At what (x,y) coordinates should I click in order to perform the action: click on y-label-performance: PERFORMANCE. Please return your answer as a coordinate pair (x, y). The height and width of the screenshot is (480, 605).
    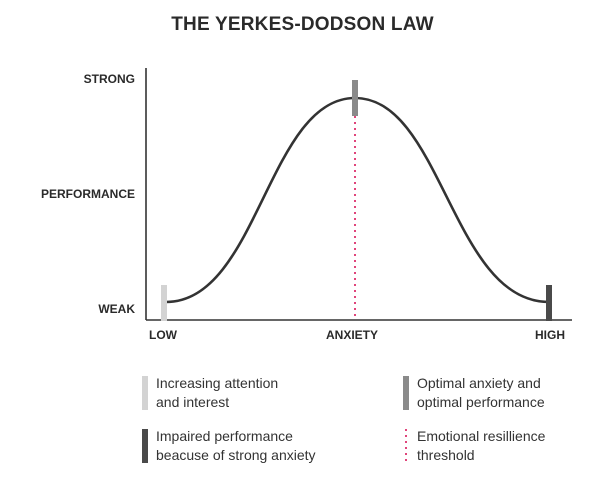
    Looking at the image, I should click on (87, 194).